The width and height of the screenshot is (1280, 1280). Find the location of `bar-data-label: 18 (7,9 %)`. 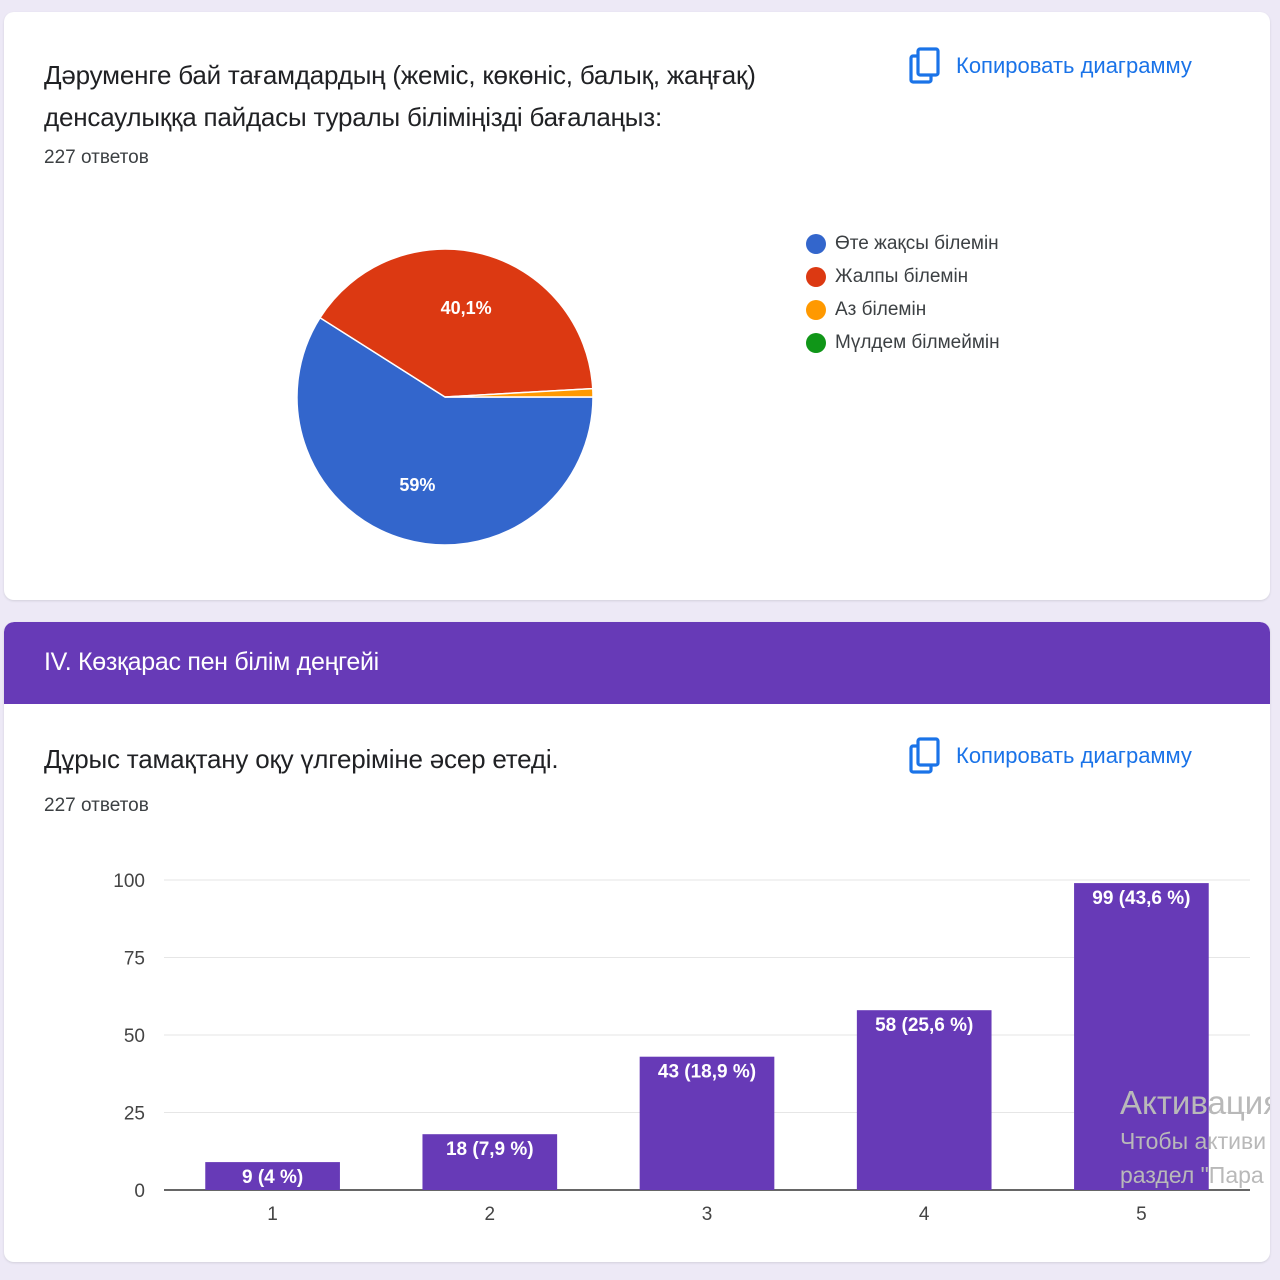

bar-data-label: 18 (7,9 %) is located at coordinates (490, 1149).